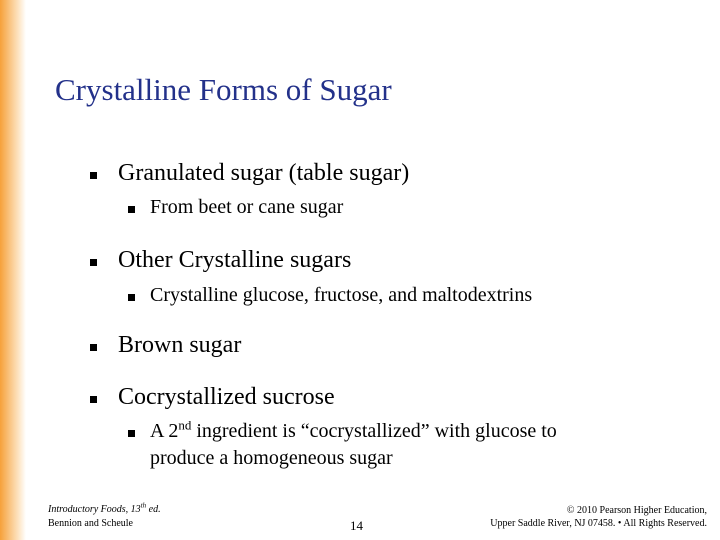  What do you see at coordinates (356, 525) in the screenshot?
I see `page-number: 14` at bounding box center [356, 525].